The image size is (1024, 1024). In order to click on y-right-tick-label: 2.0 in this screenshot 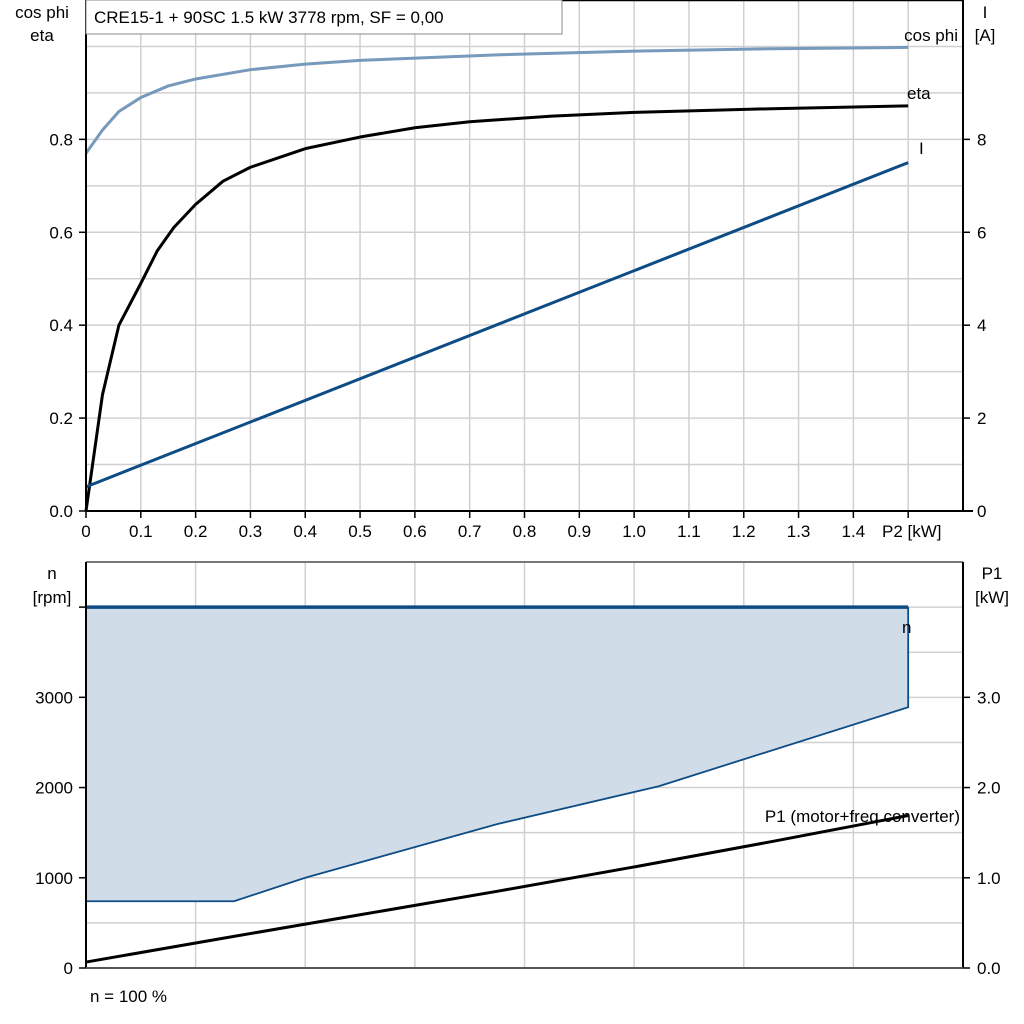, I will do `click(989, 788)`.